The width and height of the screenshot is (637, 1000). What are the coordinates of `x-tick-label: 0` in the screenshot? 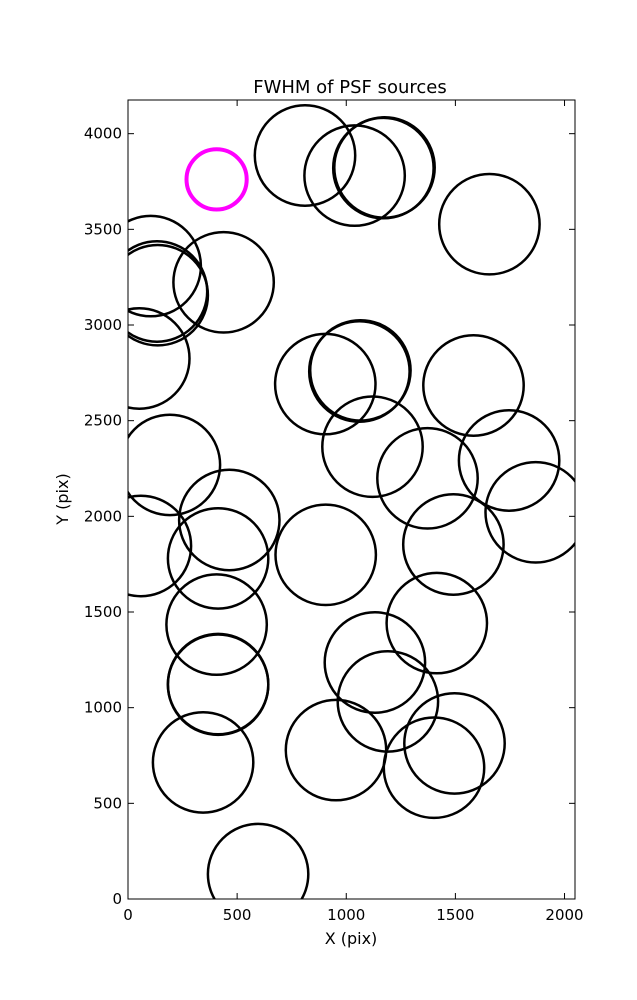 It's located at (128, 915).